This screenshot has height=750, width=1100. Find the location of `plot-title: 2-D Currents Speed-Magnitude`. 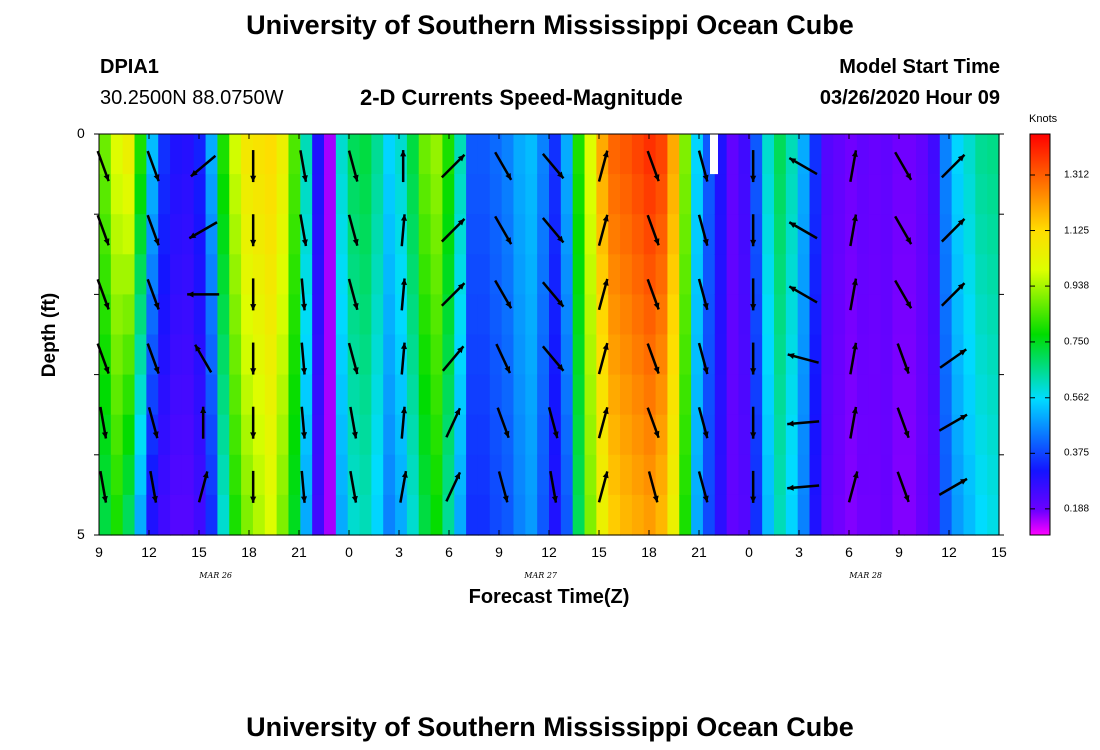

plot-title: 2-D Currents Speed-Magnitude is located at coordinates (521, 97).